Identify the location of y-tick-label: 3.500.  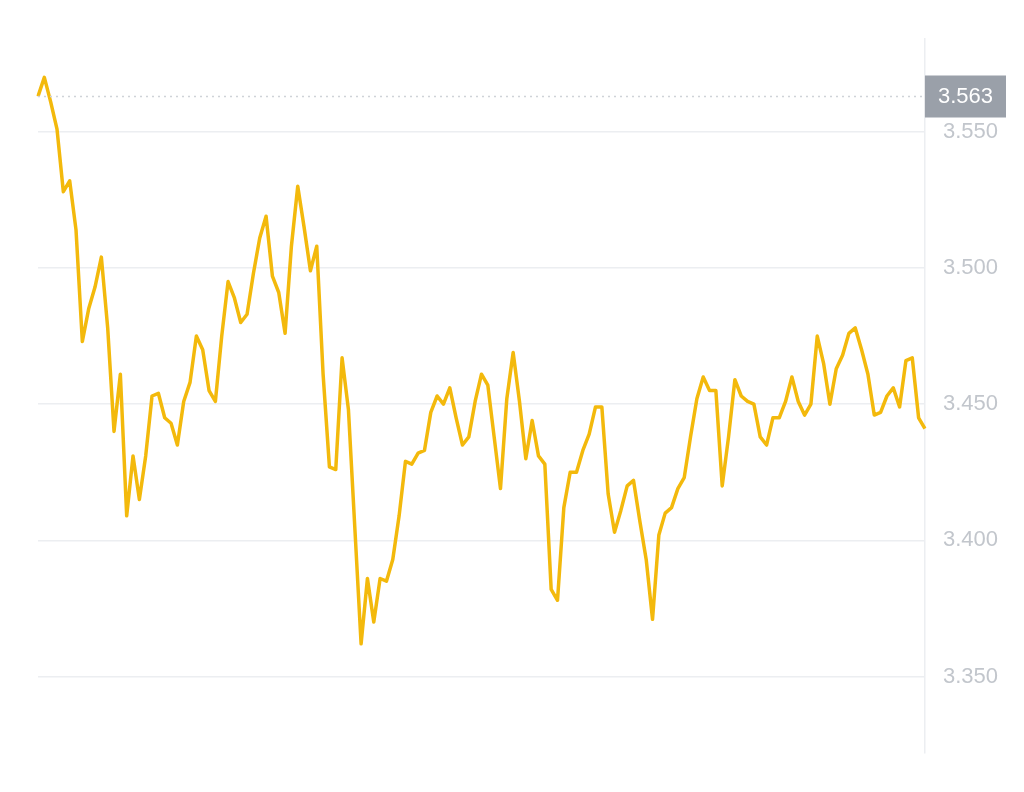
(970, 267).